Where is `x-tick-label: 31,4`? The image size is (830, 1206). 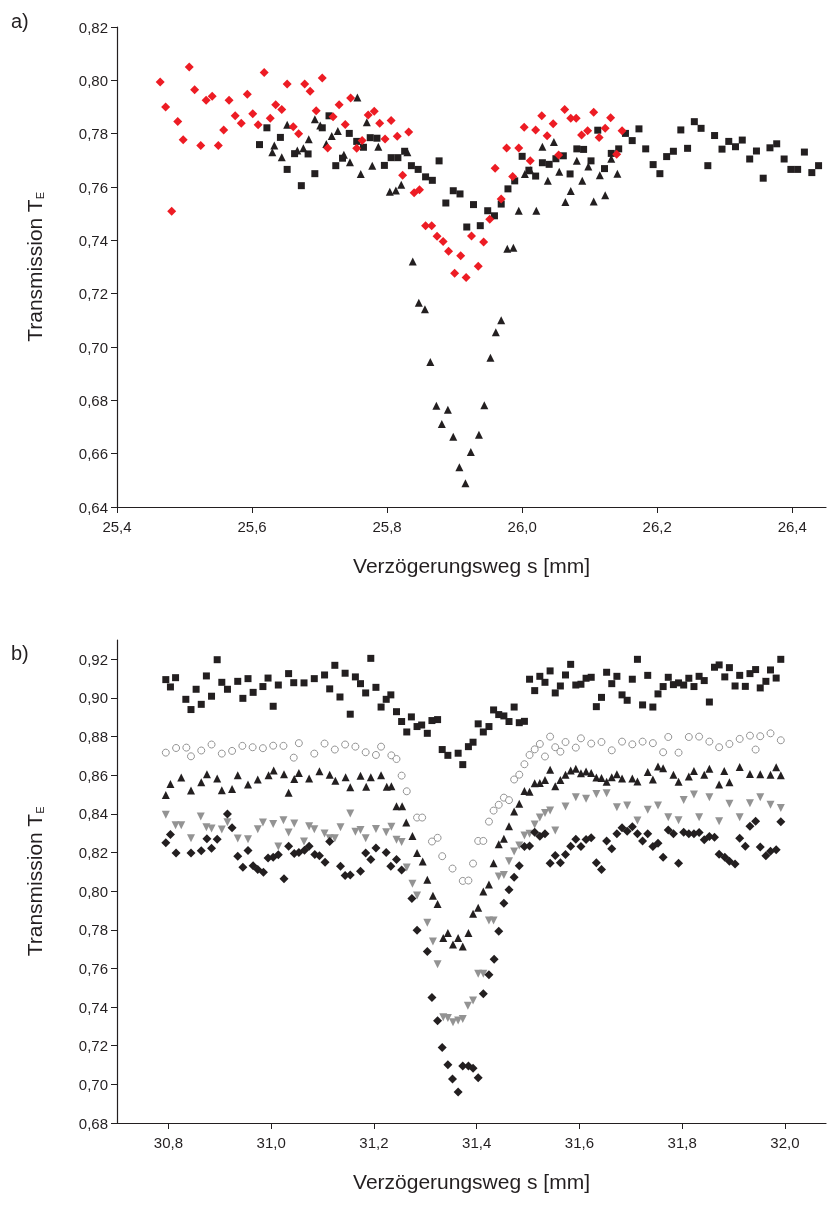
x-tick-label: 31,4 is located at coordinates (477, 1142).